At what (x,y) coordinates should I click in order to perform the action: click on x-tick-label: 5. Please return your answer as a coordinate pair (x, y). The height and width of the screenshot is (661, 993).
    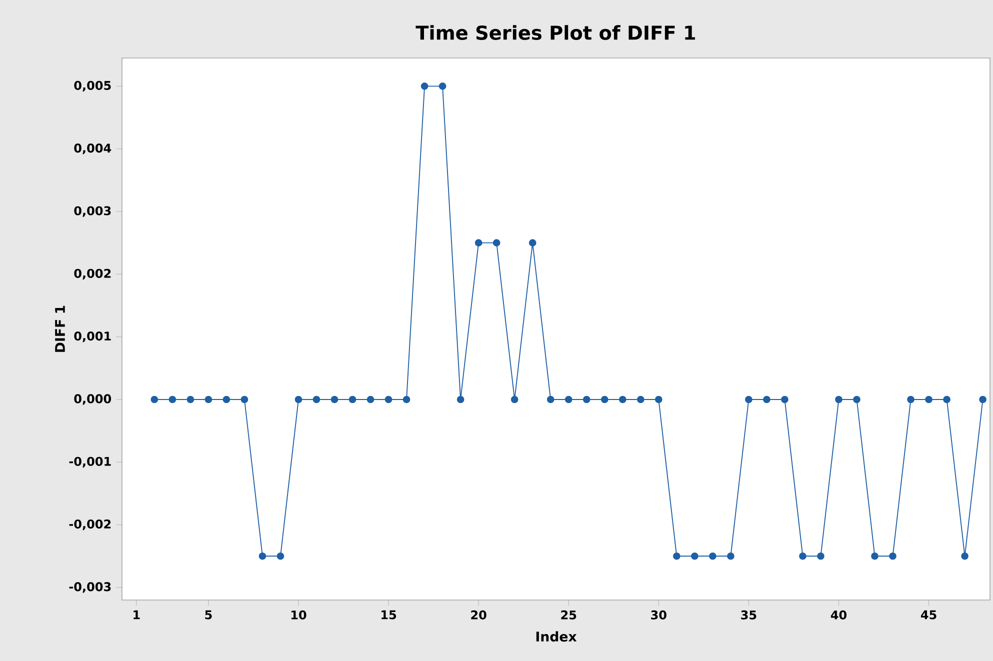
    Looking at the image, I should click on (208, 615).